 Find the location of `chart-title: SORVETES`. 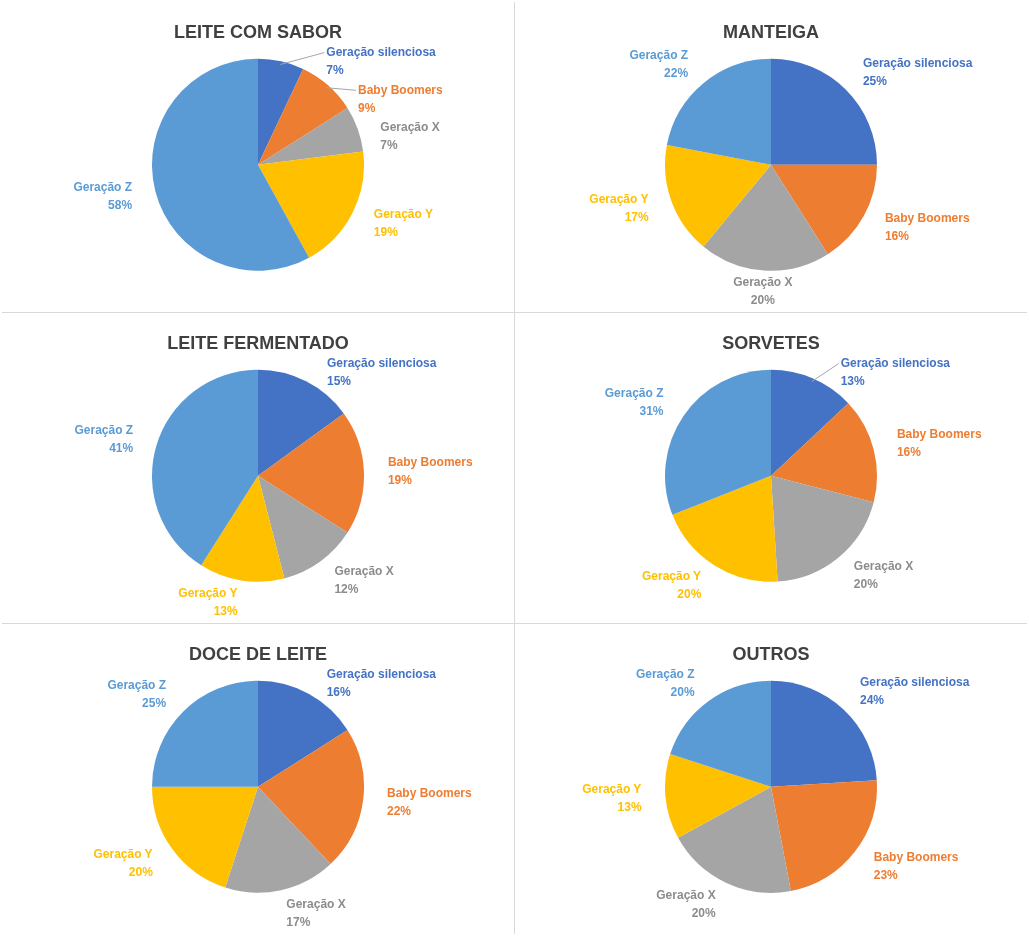

chart-title: SORVETES is located at coordinates (771, 342).